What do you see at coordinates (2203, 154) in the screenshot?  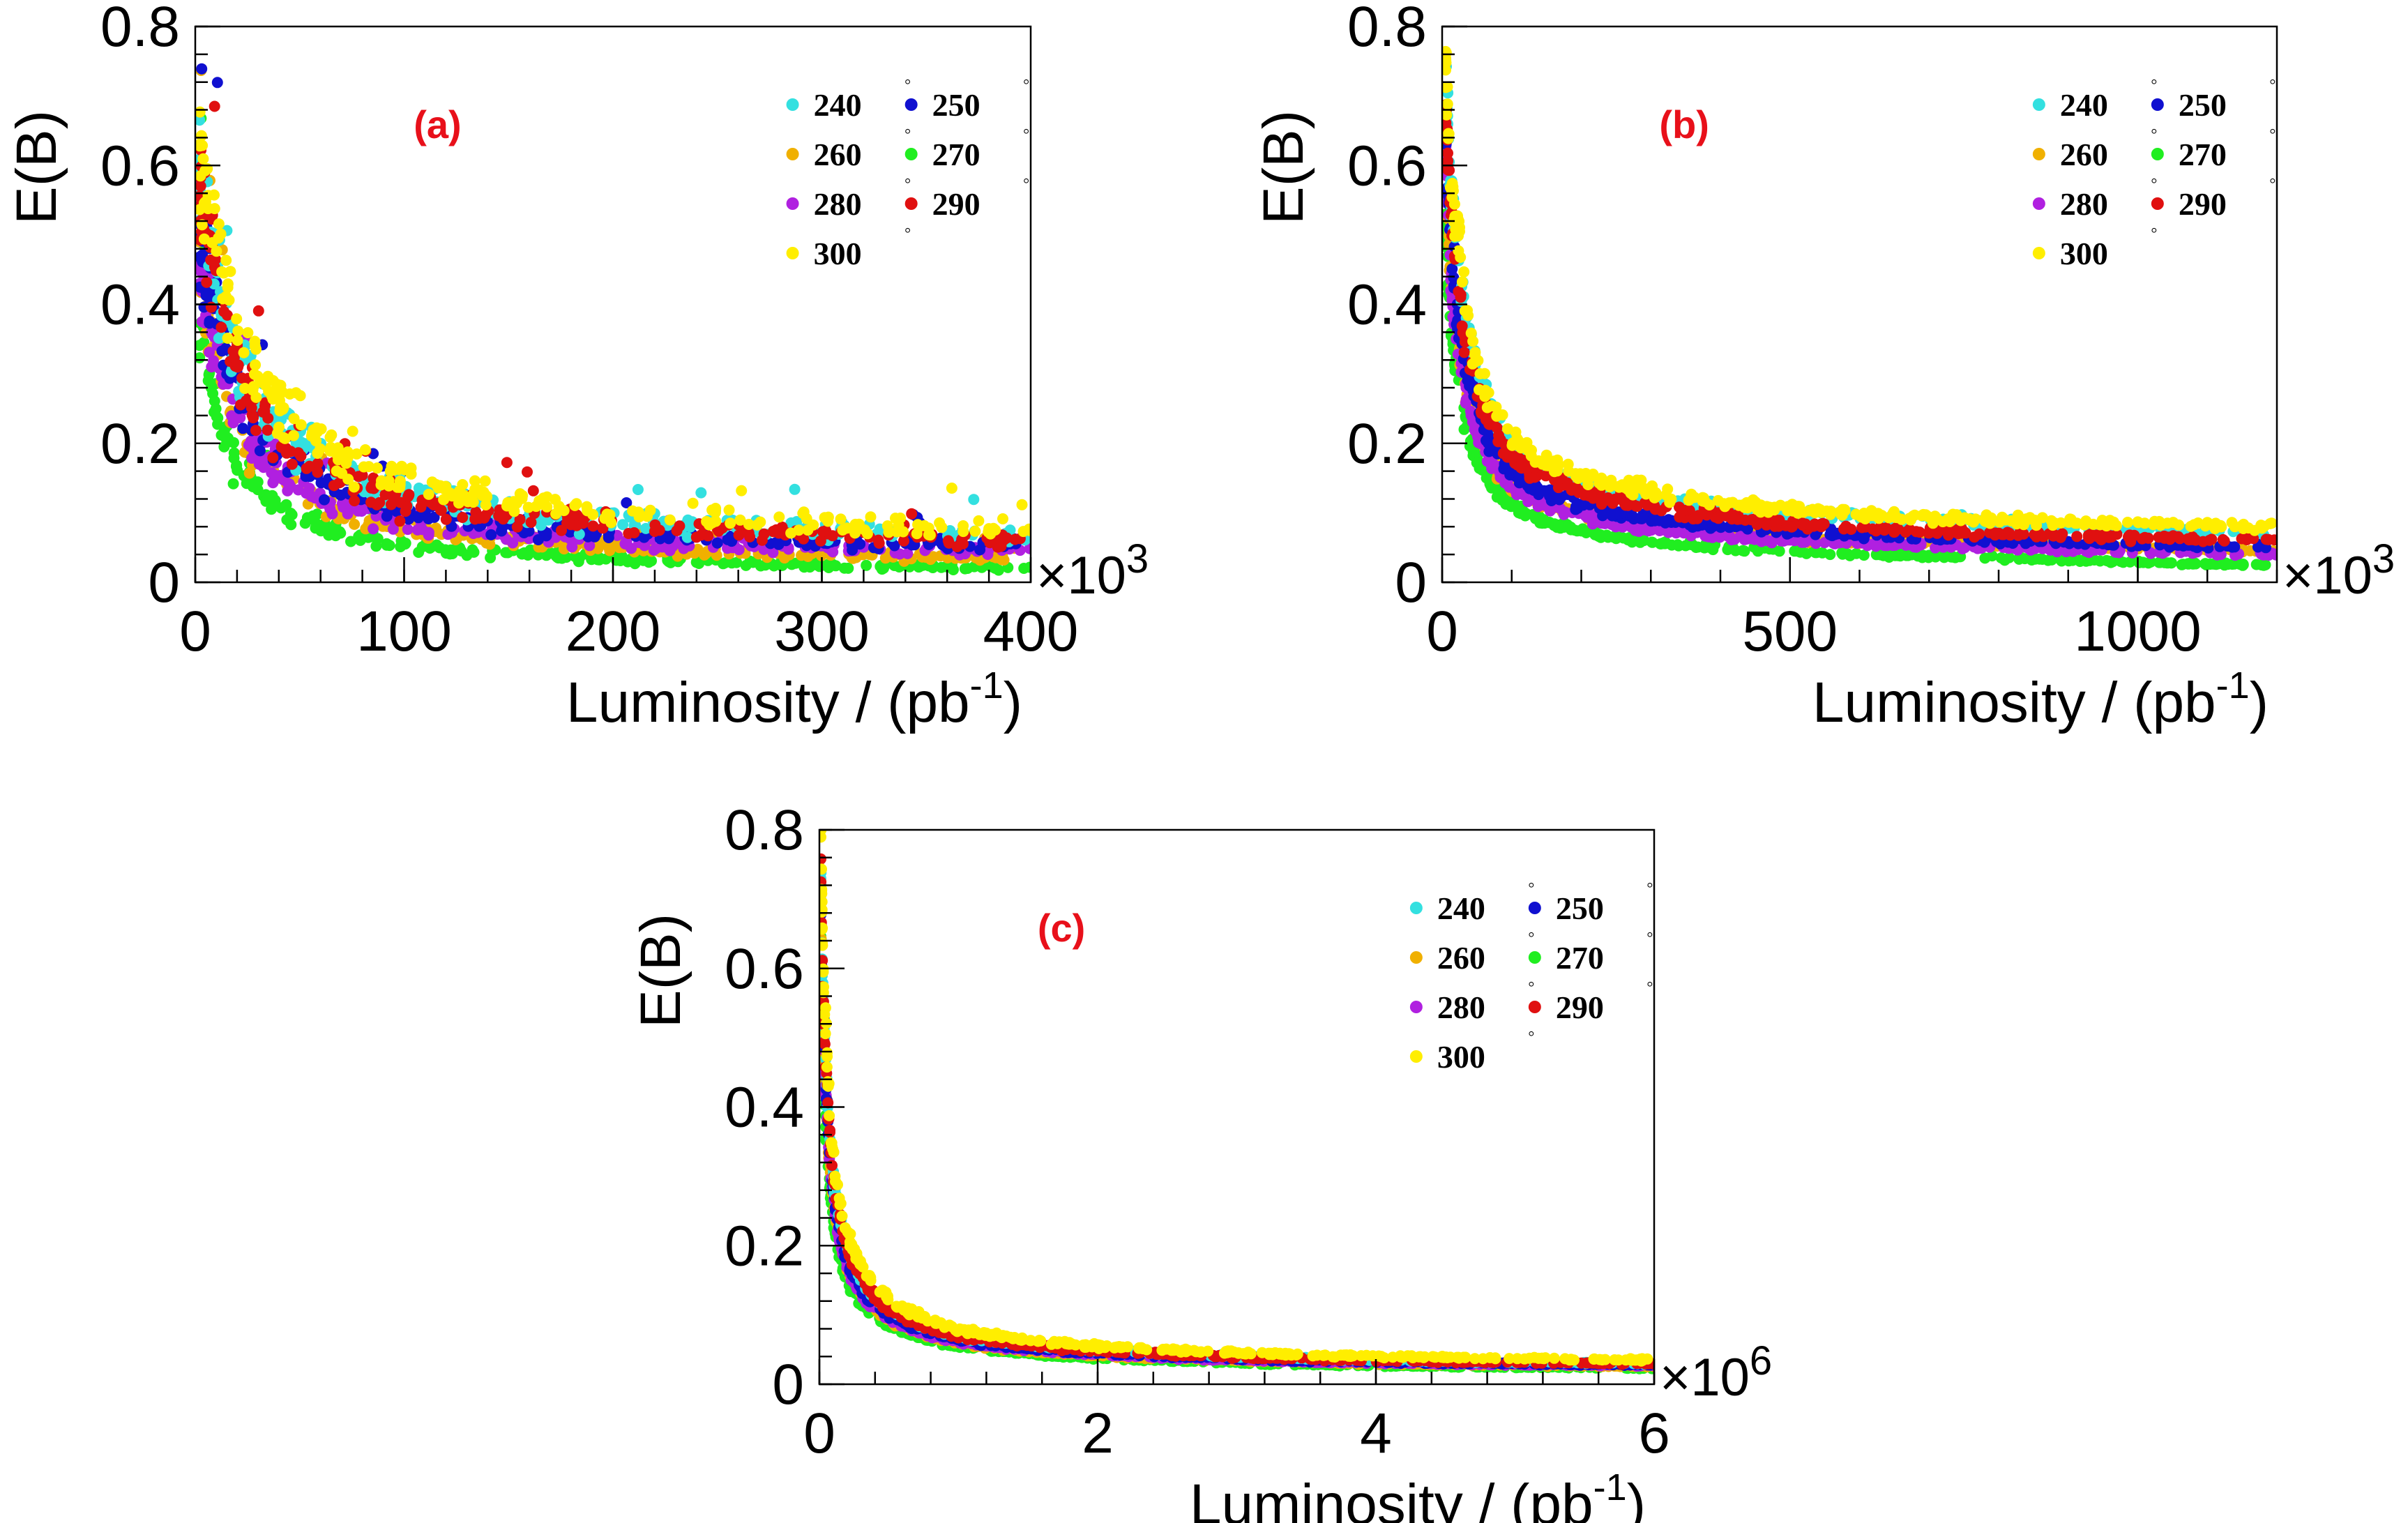 I see `legend-label: 270` at bounding box center [2203, 154].